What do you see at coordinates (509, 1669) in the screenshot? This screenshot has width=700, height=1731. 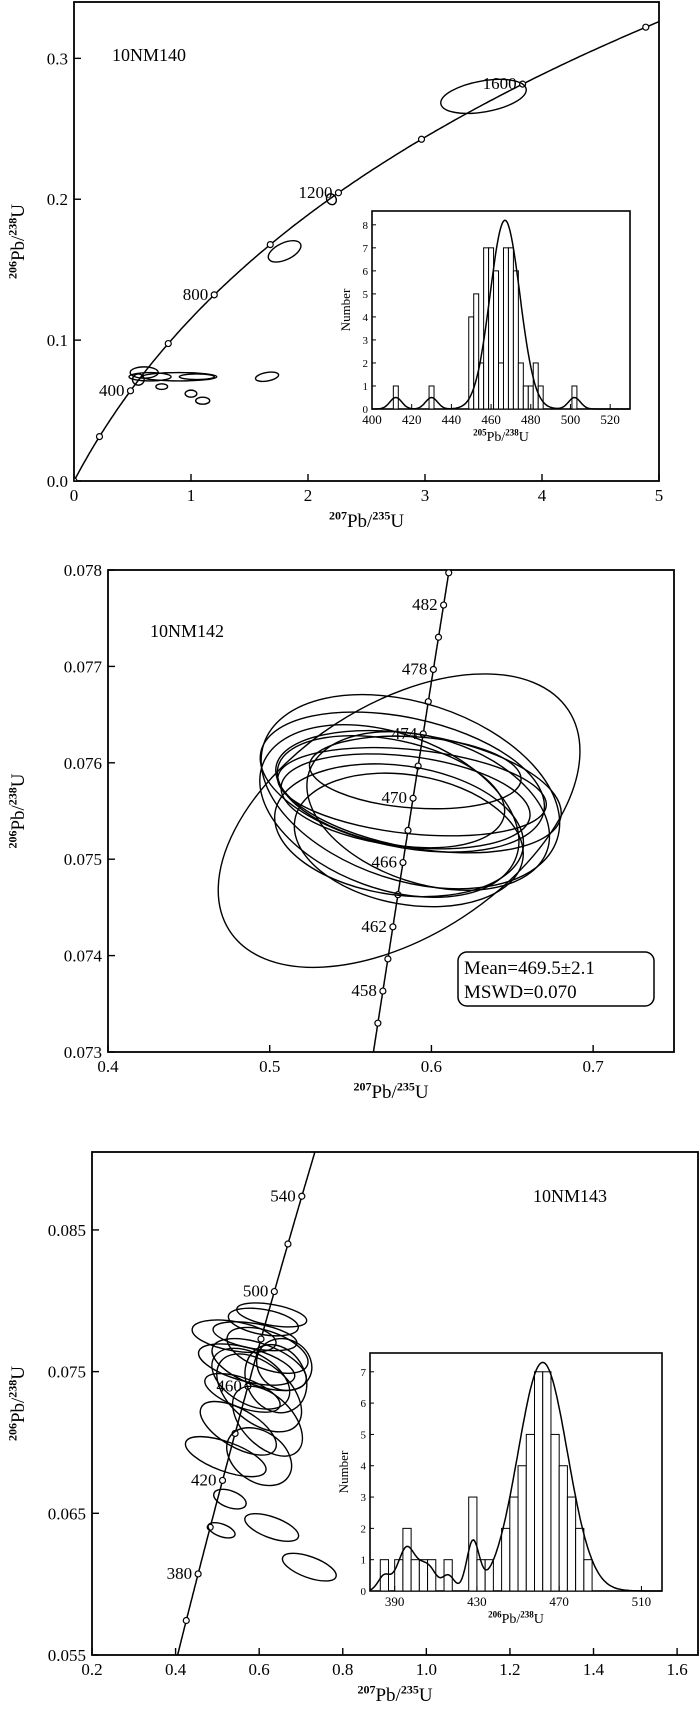 I see `x-tick-label: 1.2` at bounding box center [509, 1669].